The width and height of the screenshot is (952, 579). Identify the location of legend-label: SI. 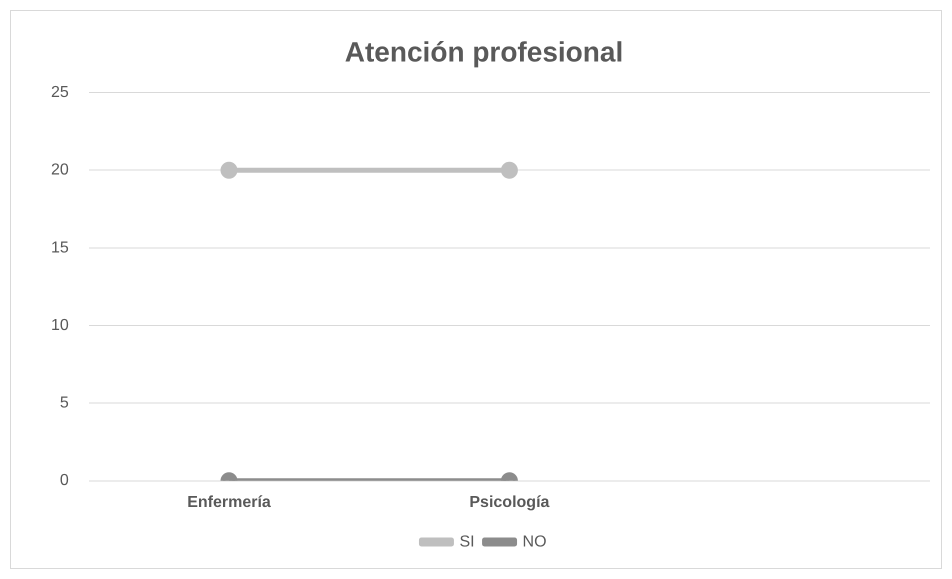
(467, 541).